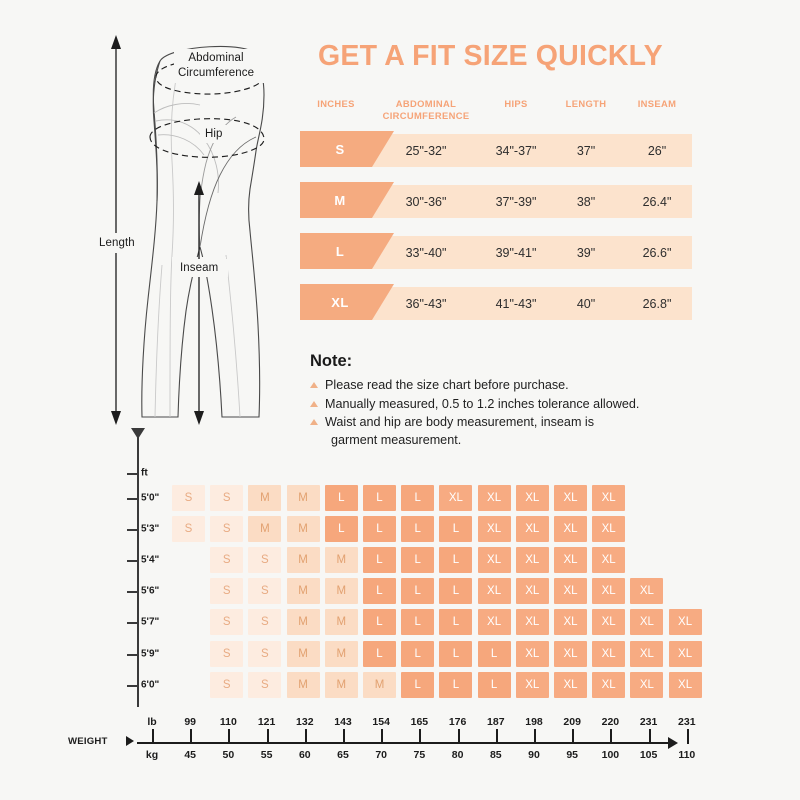 The image size is (800, 800). Describe the element at coordinates (657, 150) in the screenshot. I see `cell-inseam: 26"` at that location.